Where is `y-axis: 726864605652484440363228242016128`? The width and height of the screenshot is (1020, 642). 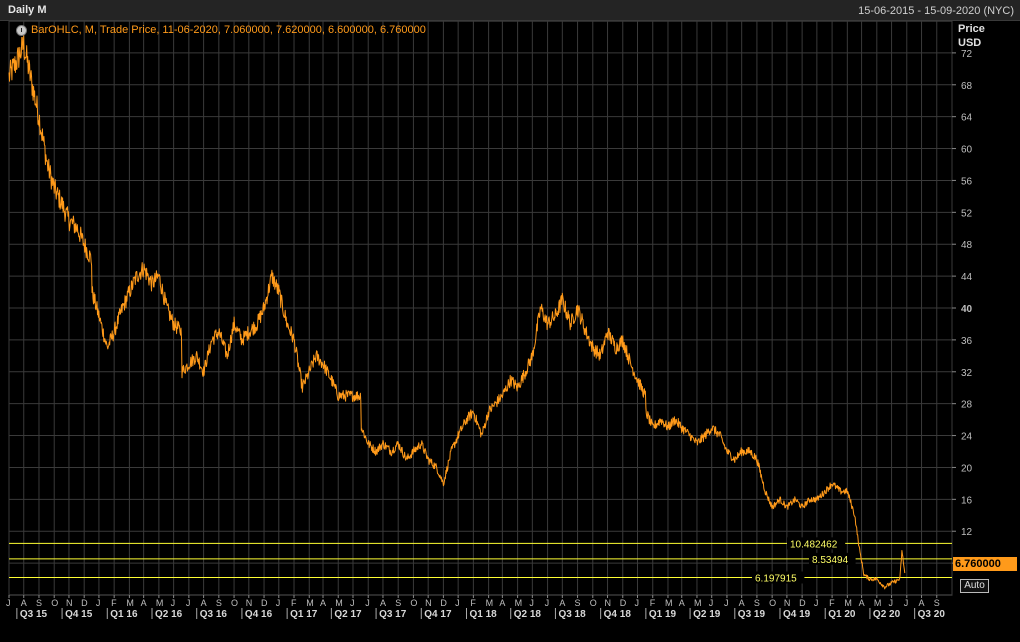 y-axis: 726864605652484440363228242016128 is located at coordinates (962, 309).